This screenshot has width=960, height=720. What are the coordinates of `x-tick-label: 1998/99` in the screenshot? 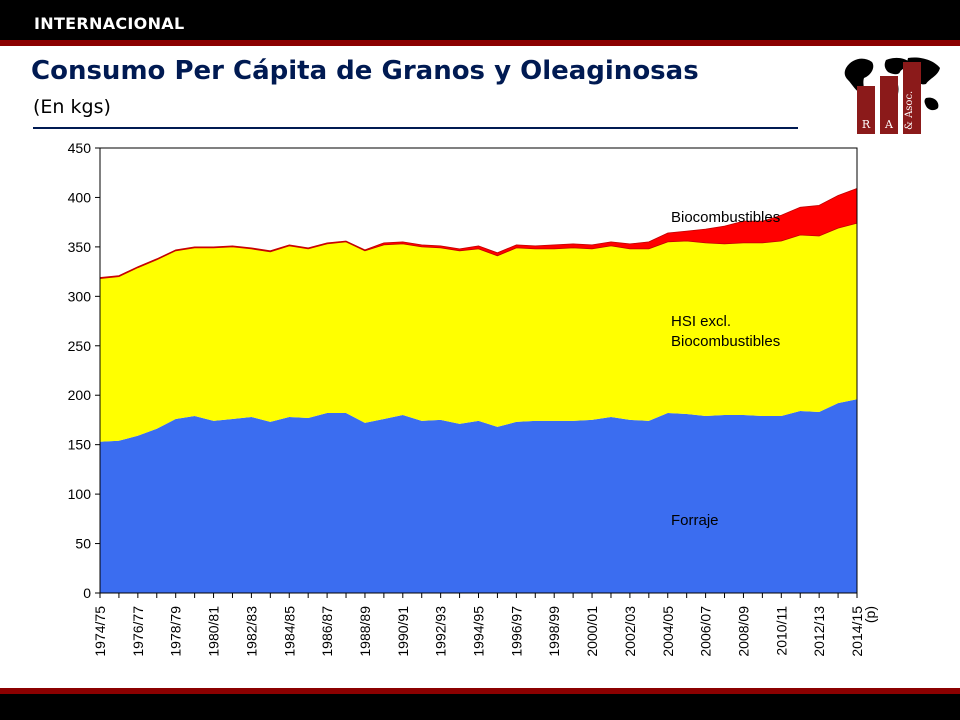 It's located at (554, 631).